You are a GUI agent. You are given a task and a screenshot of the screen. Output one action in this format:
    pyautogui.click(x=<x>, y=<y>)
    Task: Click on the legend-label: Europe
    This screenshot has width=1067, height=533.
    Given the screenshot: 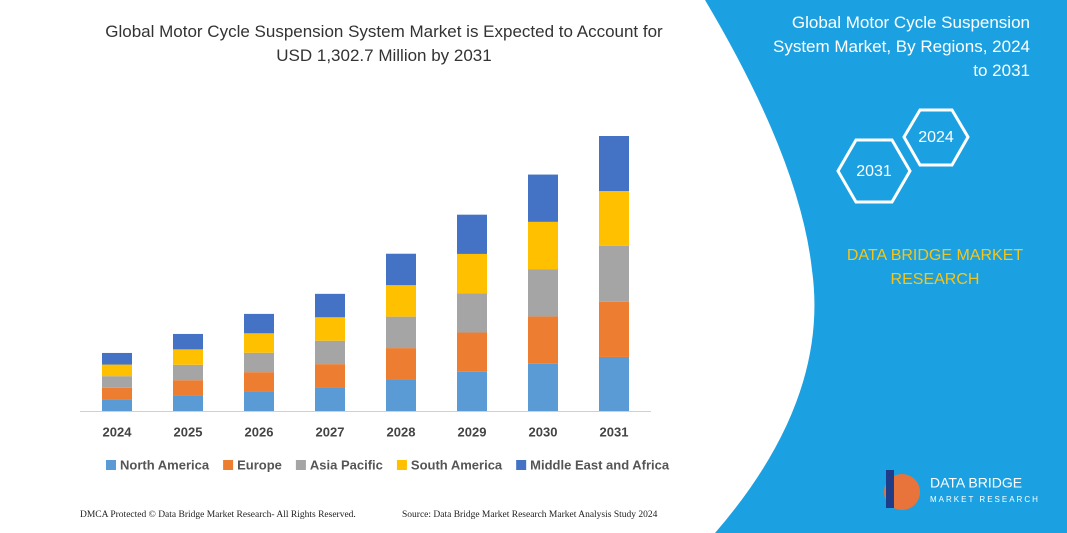 What is the action you would take?
    pyautogui.click(x=259, y=464)
    